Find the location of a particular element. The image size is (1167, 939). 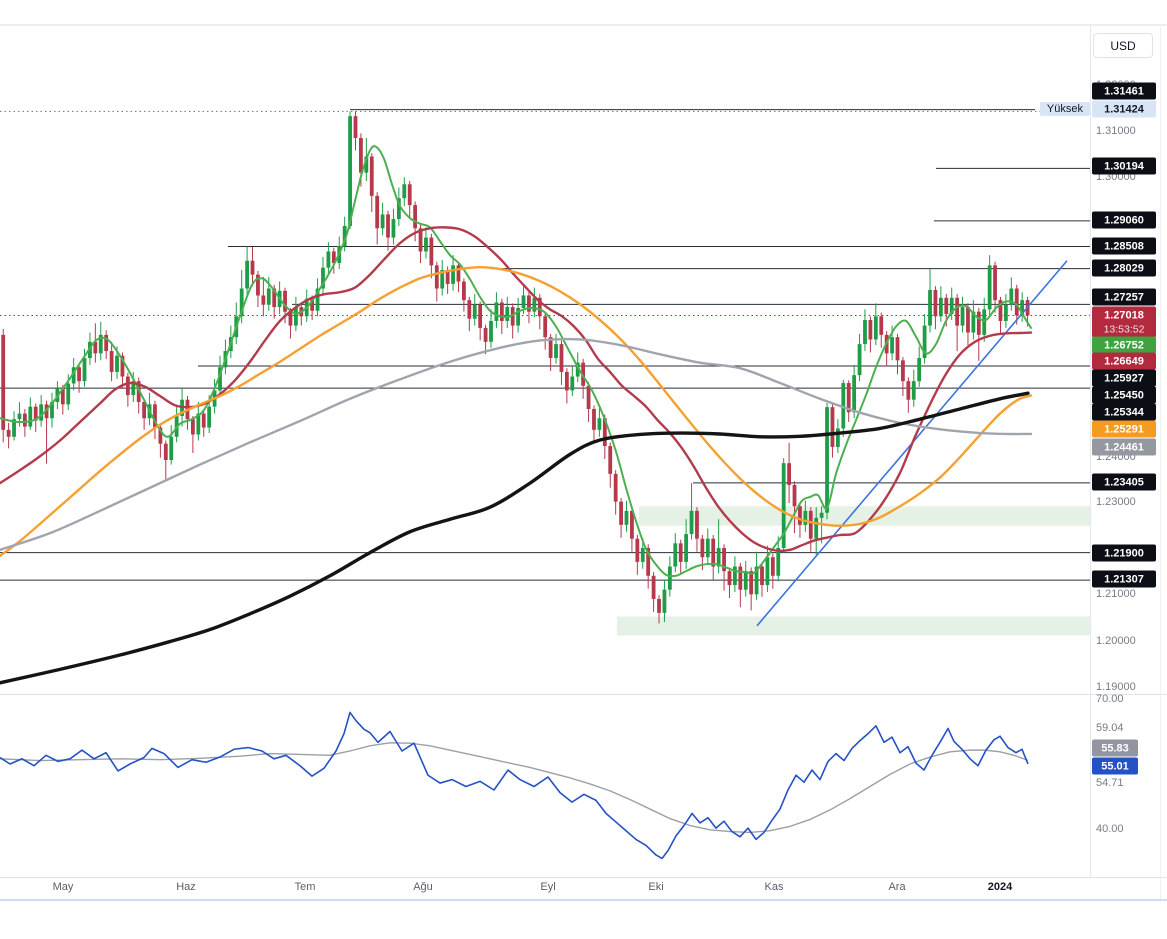

month-label: 2024 is located at coordinates (1000, 887).